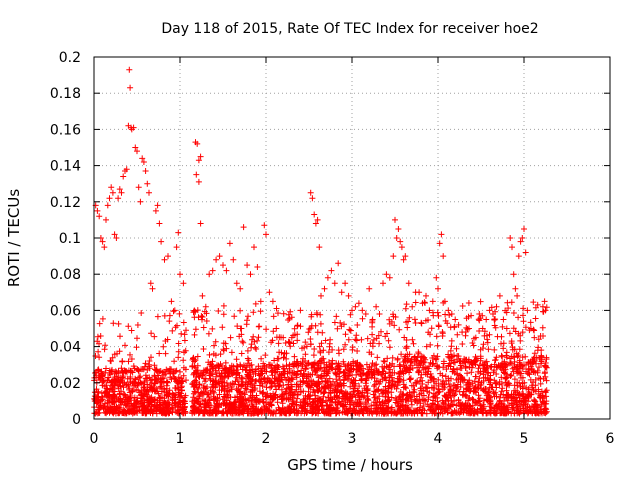 This screenshot has width=640, height=480. Describe the element at coordinates (14, 238) in the screenshot. I see `y-axis-label: ROTI / TECUs` at that location.